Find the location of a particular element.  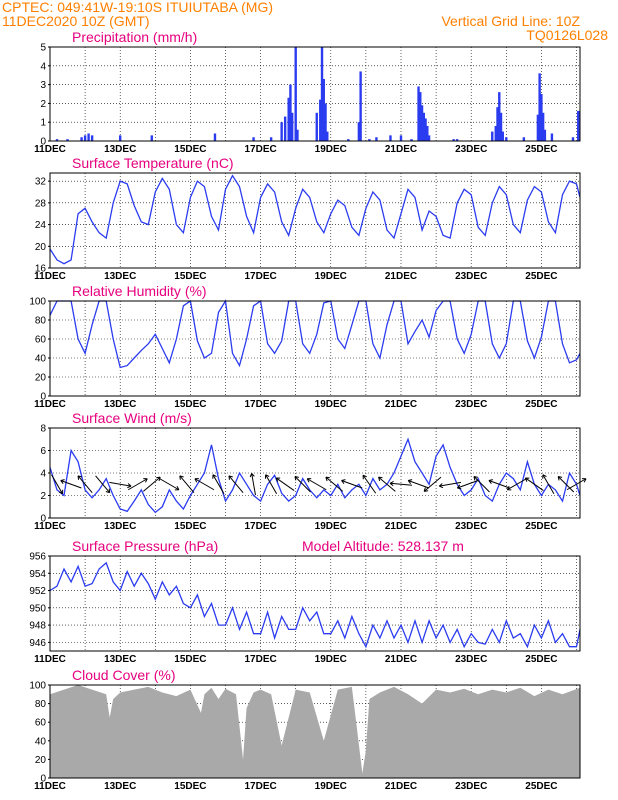

y-tick-label: 24 is located at coordinates (41, 225).